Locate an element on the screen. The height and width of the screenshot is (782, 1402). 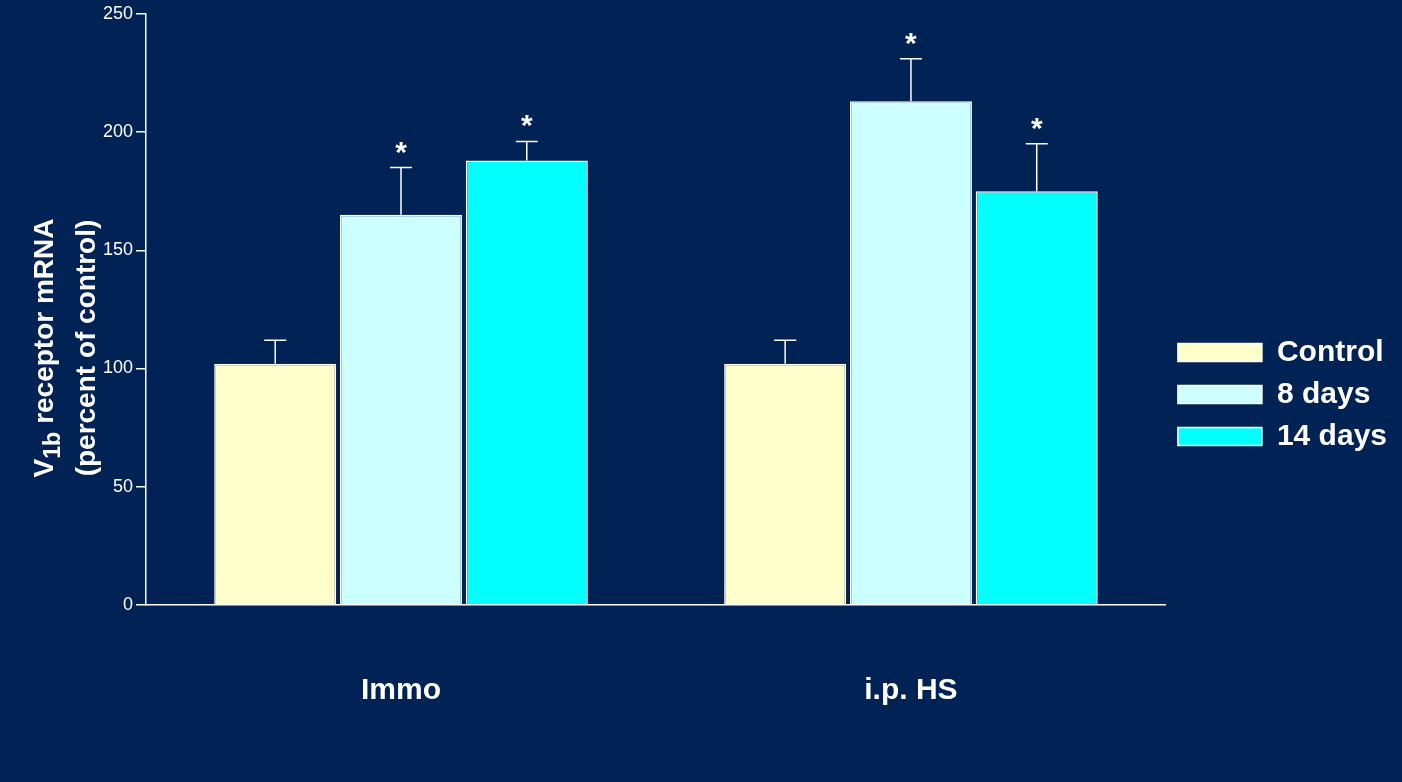
y-tick-label: 200 is located at coordinates (118, 131).